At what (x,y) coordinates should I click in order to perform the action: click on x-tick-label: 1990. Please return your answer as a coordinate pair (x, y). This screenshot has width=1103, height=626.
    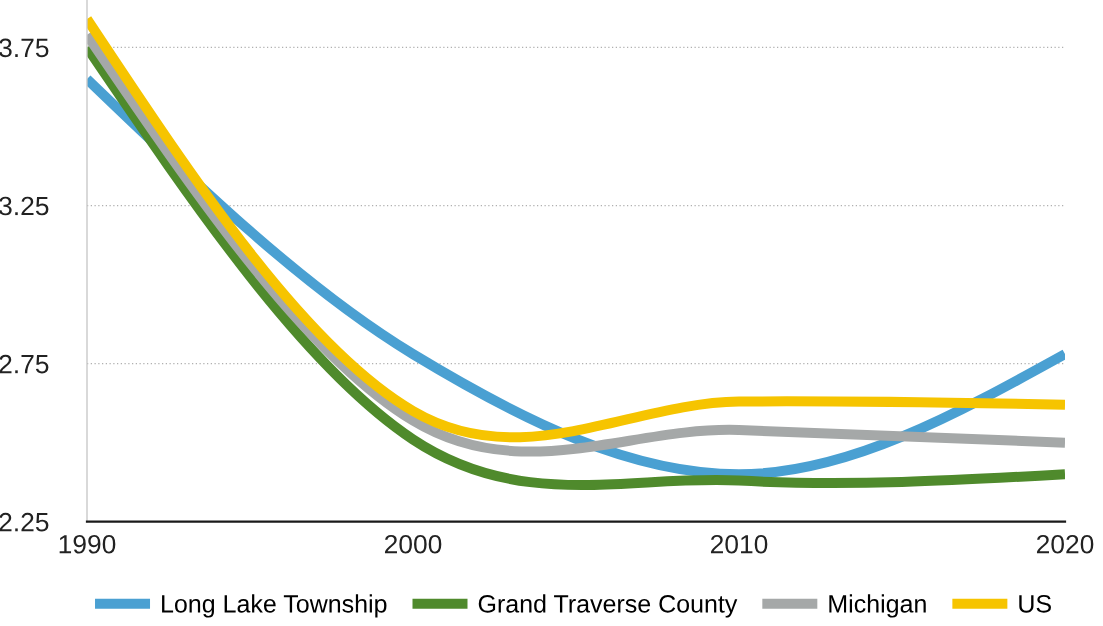
    Looking at the image, I should click on (87, 544).